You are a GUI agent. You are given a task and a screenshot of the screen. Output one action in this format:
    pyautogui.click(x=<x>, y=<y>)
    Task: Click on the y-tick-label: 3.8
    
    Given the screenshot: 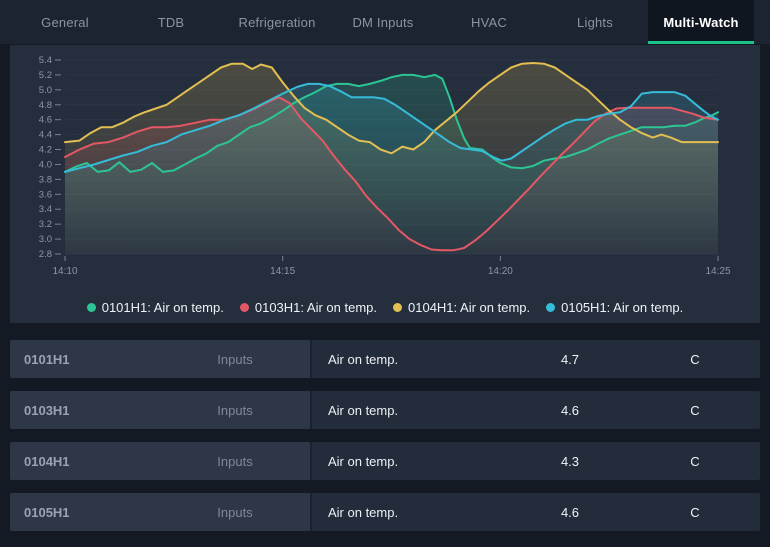 What is the action you would take?
    pyautogui.click(x=45, y=179)
    